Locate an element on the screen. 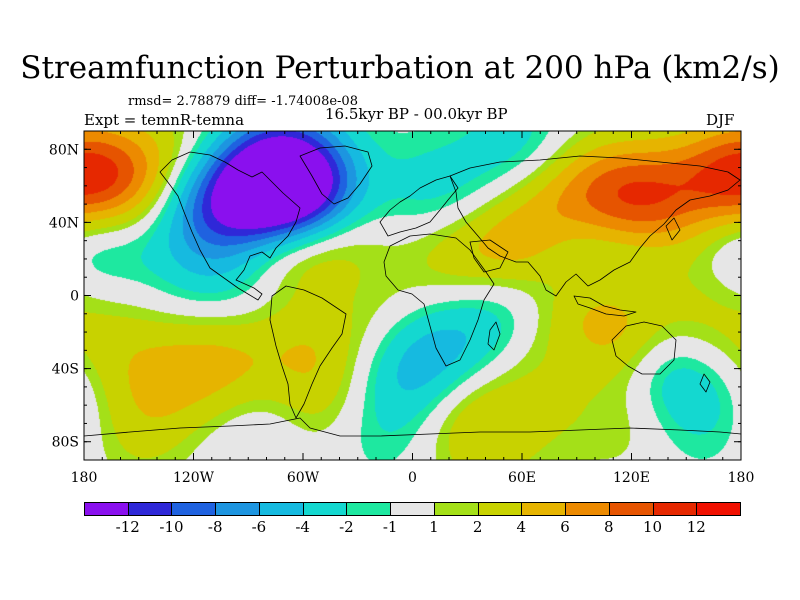 This screenshot has width=800, height=600. season-label: DJF is located at coordinates (720, 120).